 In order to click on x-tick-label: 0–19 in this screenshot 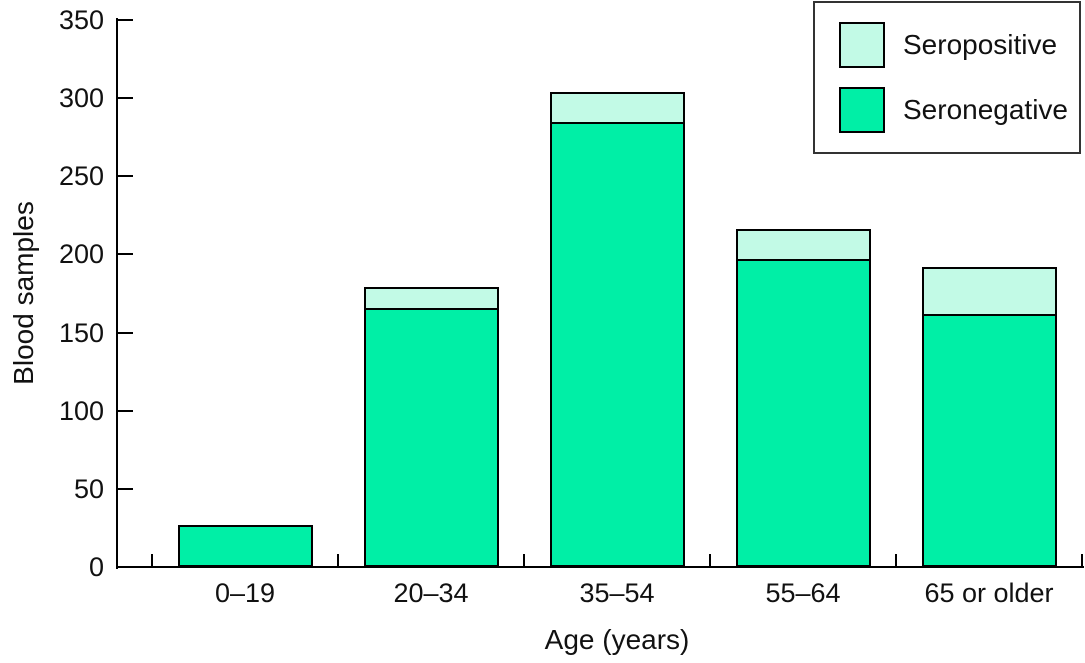, I will do `click(245, 593)`.